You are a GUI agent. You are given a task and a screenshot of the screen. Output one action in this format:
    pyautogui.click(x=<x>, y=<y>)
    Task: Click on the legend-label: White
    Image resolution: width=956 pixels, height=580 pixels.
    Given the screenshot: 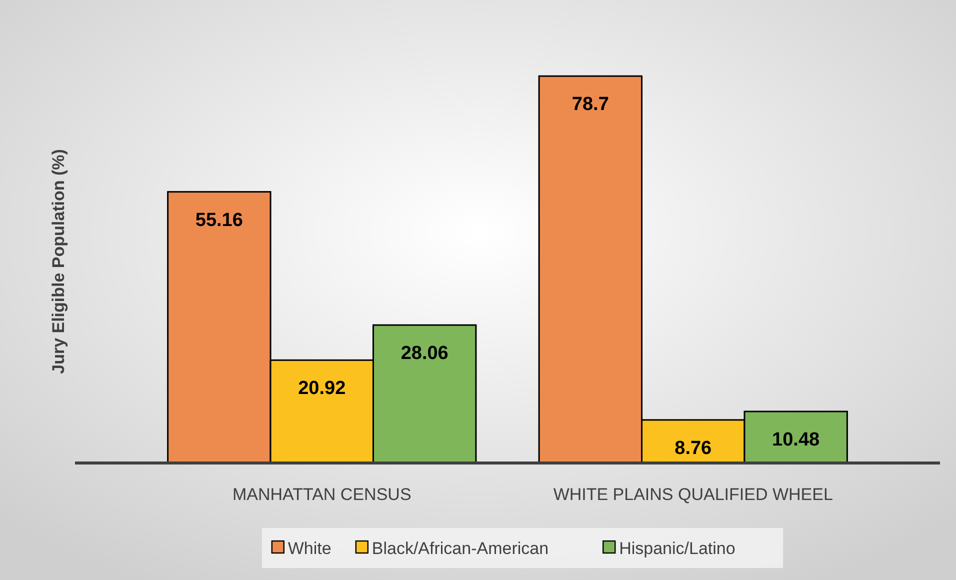 What is the action you would take?
    pyautogui.click(x=310, y=548)
    